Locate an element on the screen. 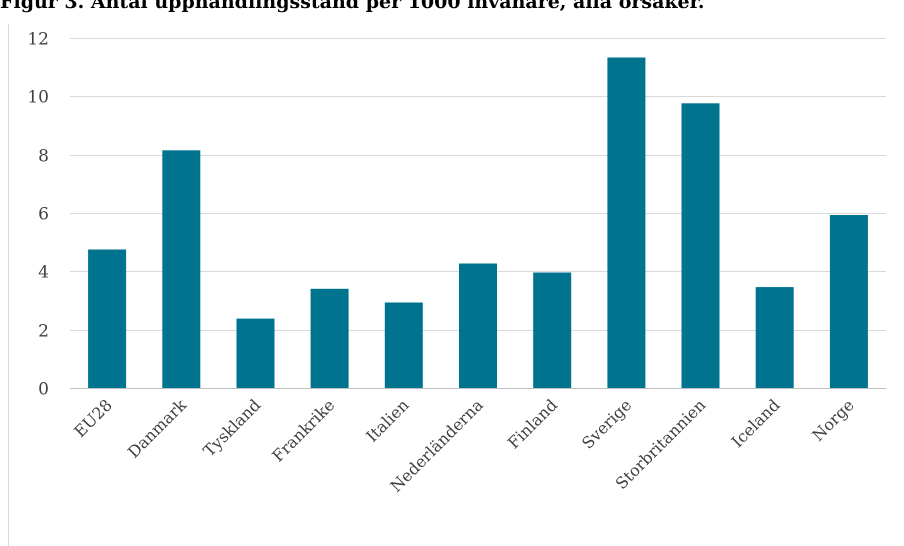 The width and height of the screenshot is (904, 546). x-tick-label: Italien is located at coordinates (387, 420).